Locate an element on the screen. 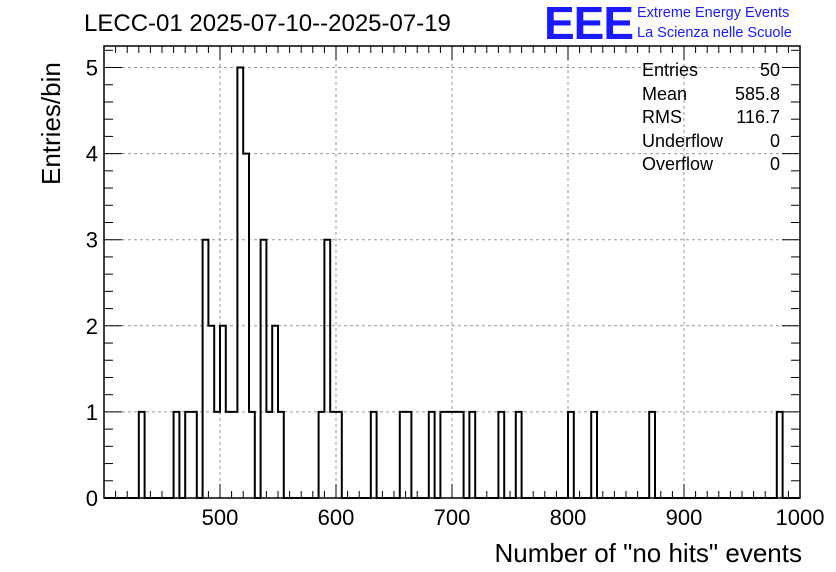 The image size is (836, 572). x-tick-label: 600 is located at coordinates (336, 517).